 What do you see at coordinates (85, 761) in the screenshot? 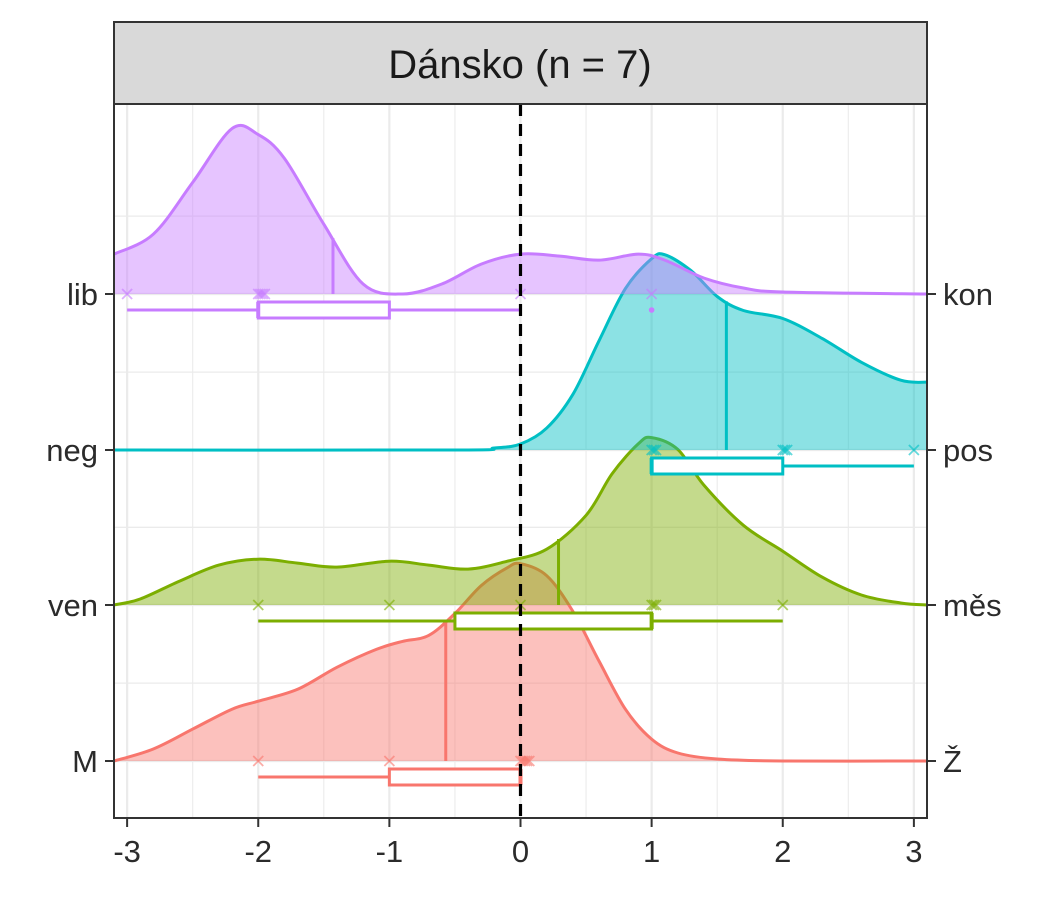
I see `y-tick-label-left: M` at bounding box center [85, 761].